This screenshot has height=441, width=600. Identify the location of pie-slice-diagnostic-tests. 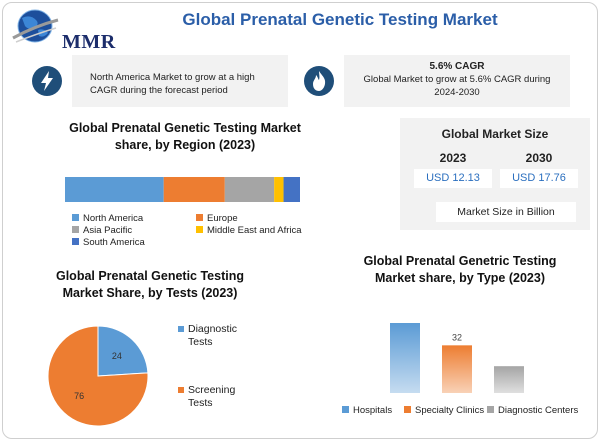
(123, 351).